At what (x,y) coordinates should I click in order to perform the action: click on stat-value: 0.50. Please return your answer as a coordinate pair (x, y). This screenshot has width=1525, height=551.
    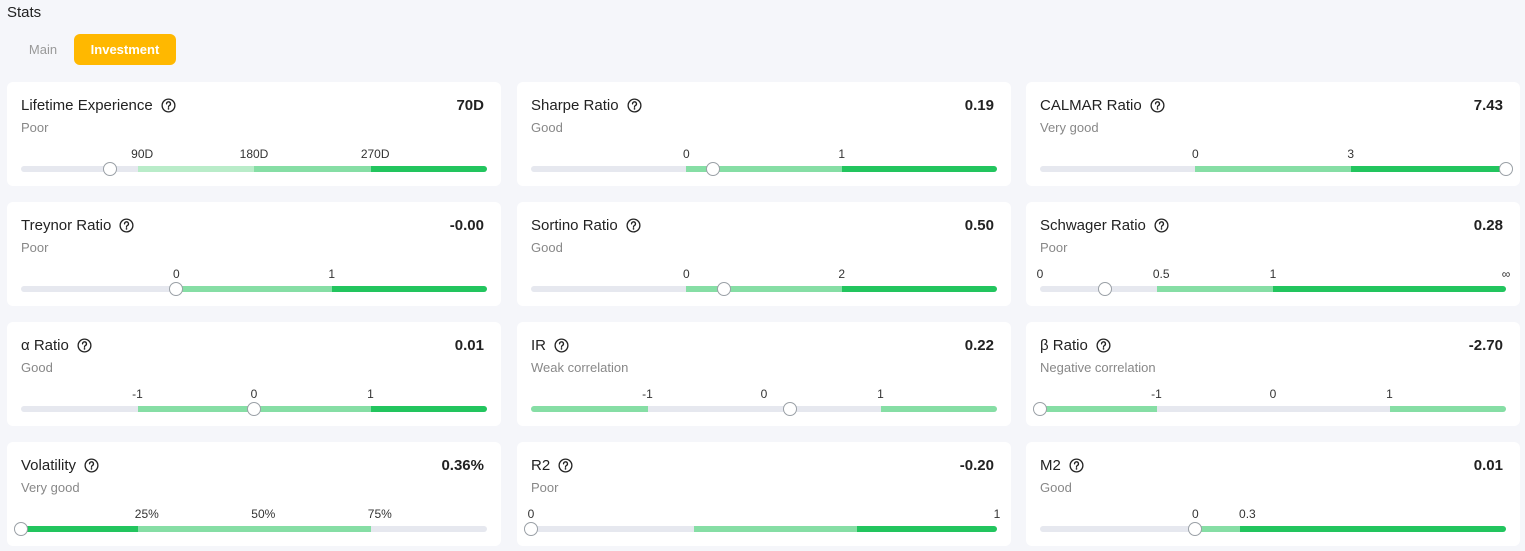
    Looking at the image, I should click on (979, 225).